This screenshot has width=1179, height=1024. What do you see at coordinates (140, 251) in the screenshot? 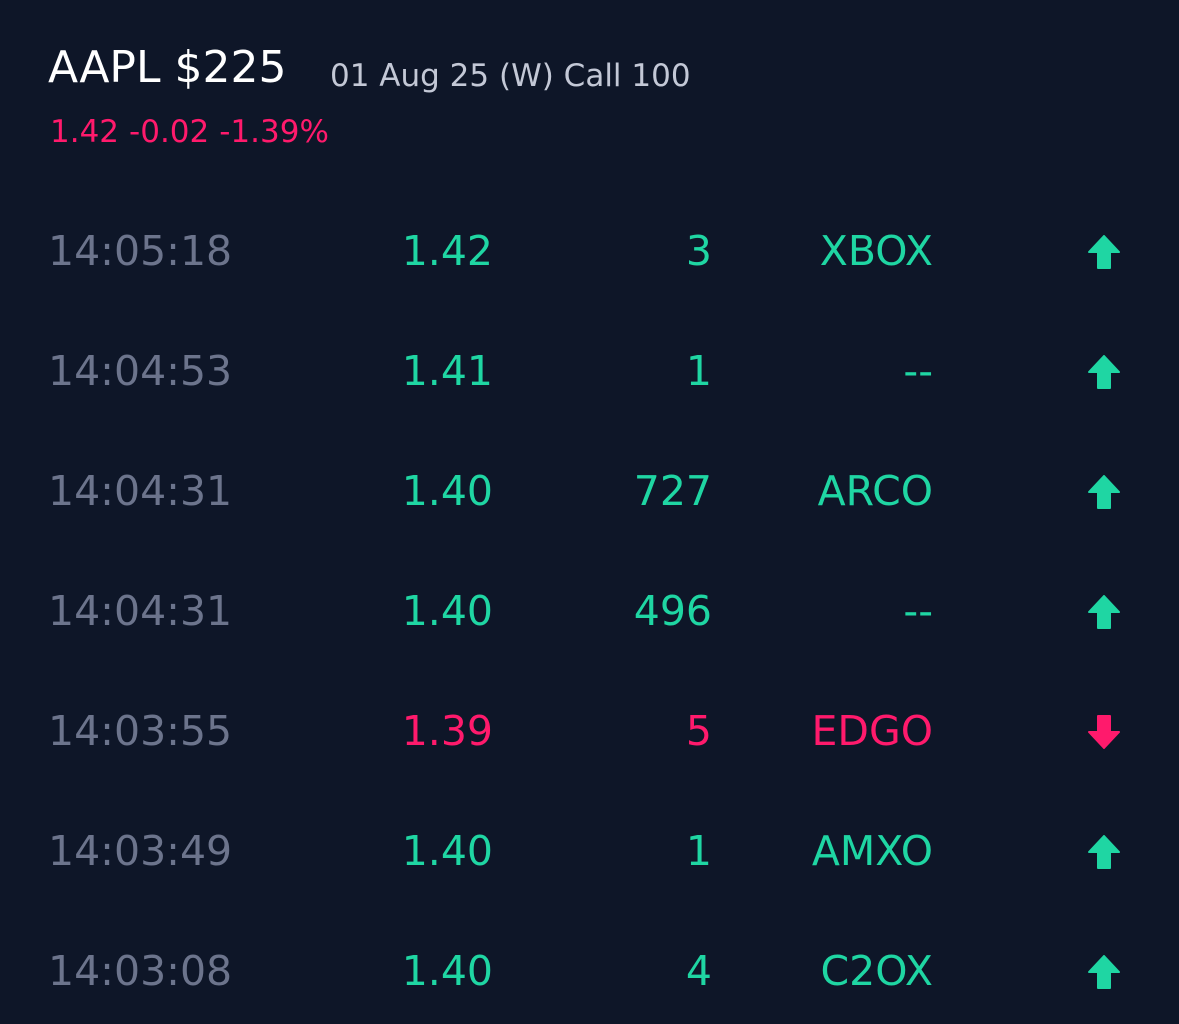
I see `trade-time: 14:05:18` at bounding box center [140, 251].